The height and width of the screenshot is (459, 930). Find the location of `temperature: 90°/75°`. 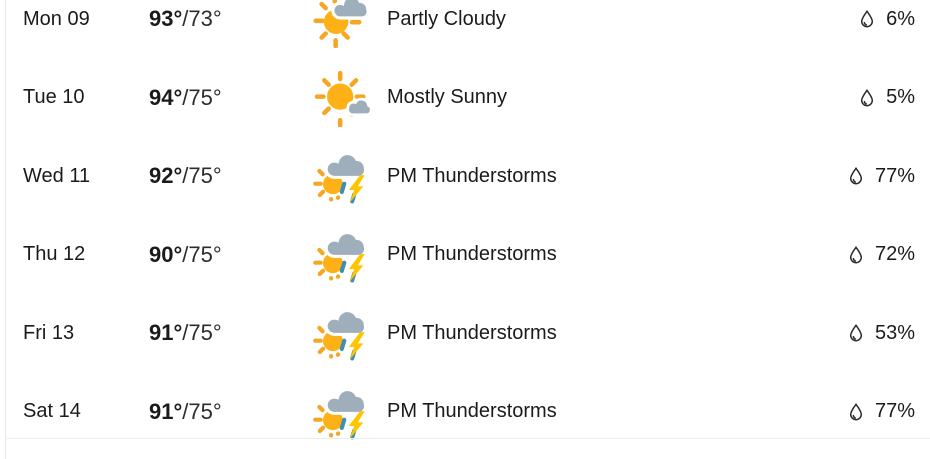

temperature: 90°/75° is located at coordinates (226, 255).